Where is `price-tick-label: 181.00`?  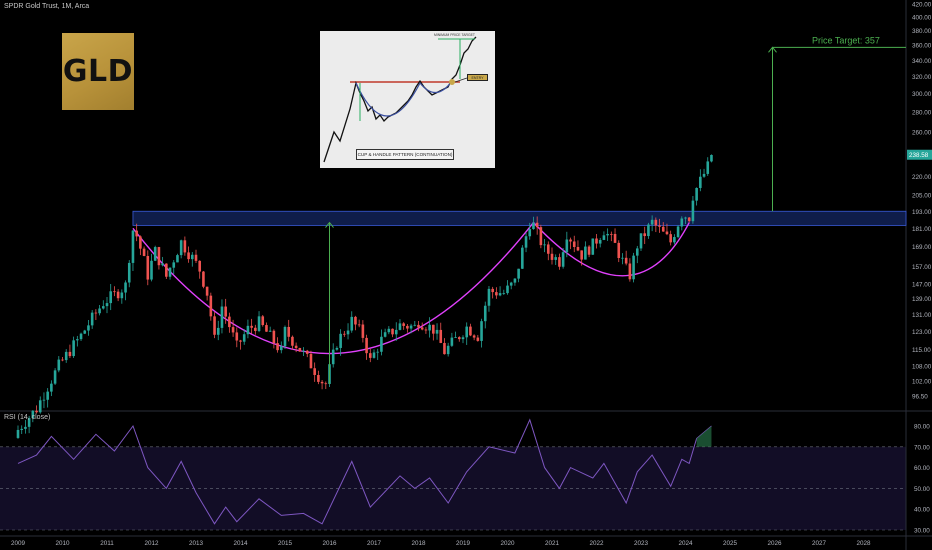
price-tick-label: 181.00 is located at coordinates (922, 229).